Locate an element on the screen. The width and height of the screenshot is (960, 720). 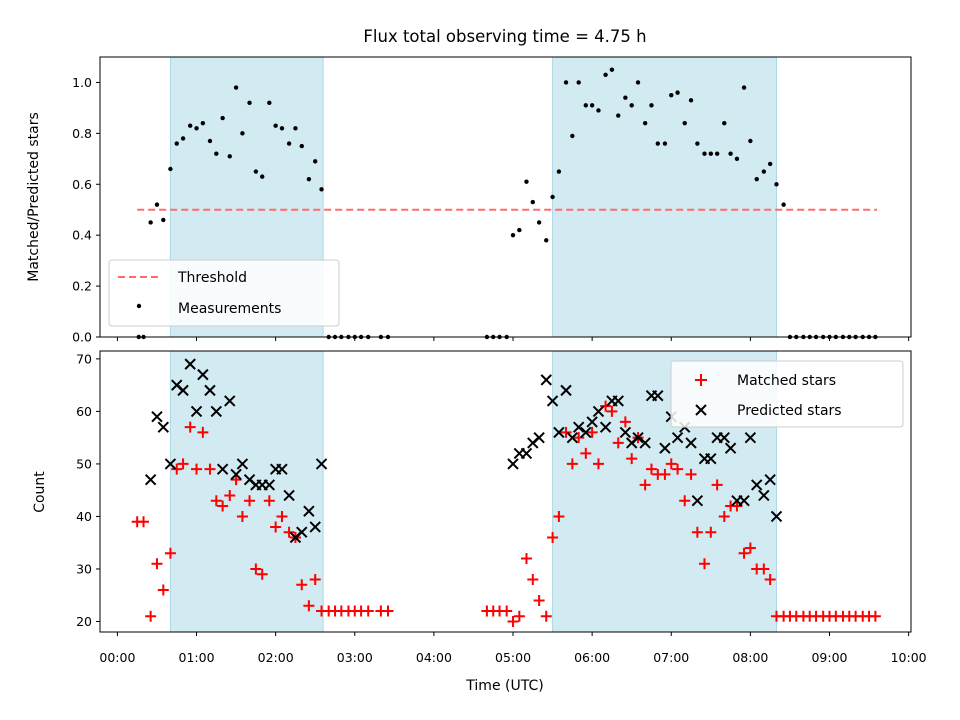
y-tick-label: 0.2 is located at coordinates (82, 286).